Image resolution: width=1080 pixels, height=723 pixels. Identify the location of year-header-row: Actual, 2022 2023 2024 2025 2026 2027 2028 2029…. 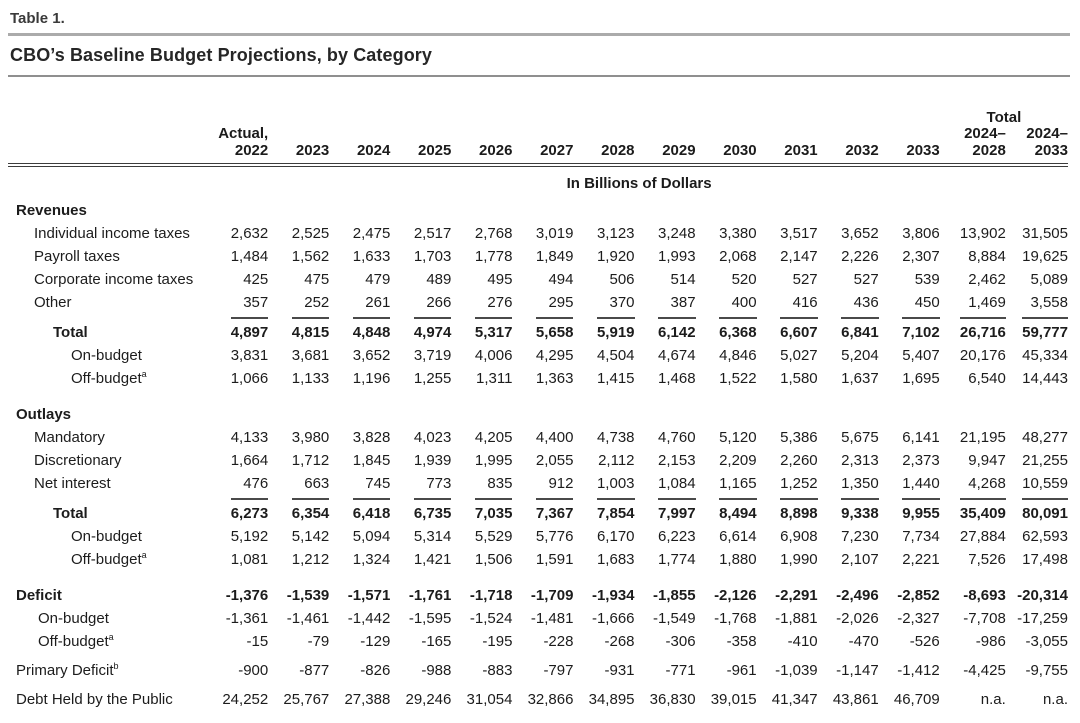
(538, 146).